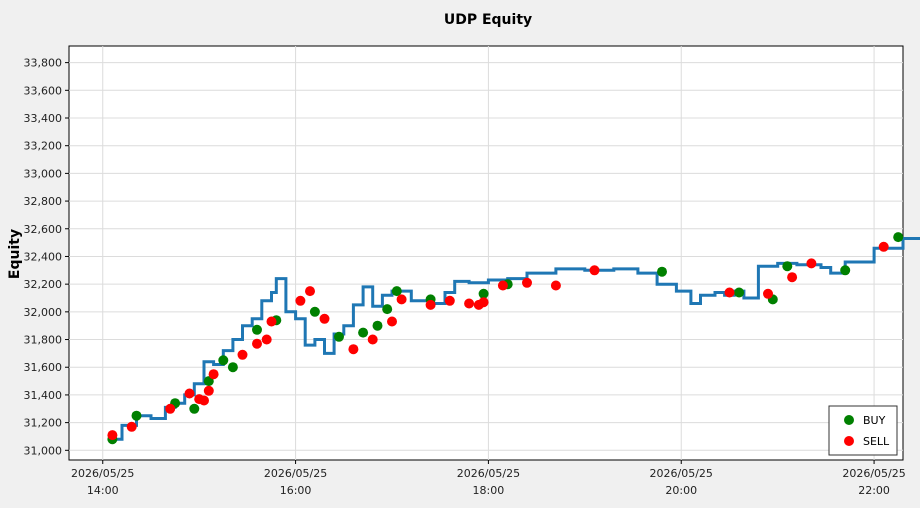 Image resolution: width=920 pixels, height=508 pixels. What do you see at coordinates (43, 312) in the screenshot?
I see `y-tick-label: 32,000` at bounding box center [43, 312].